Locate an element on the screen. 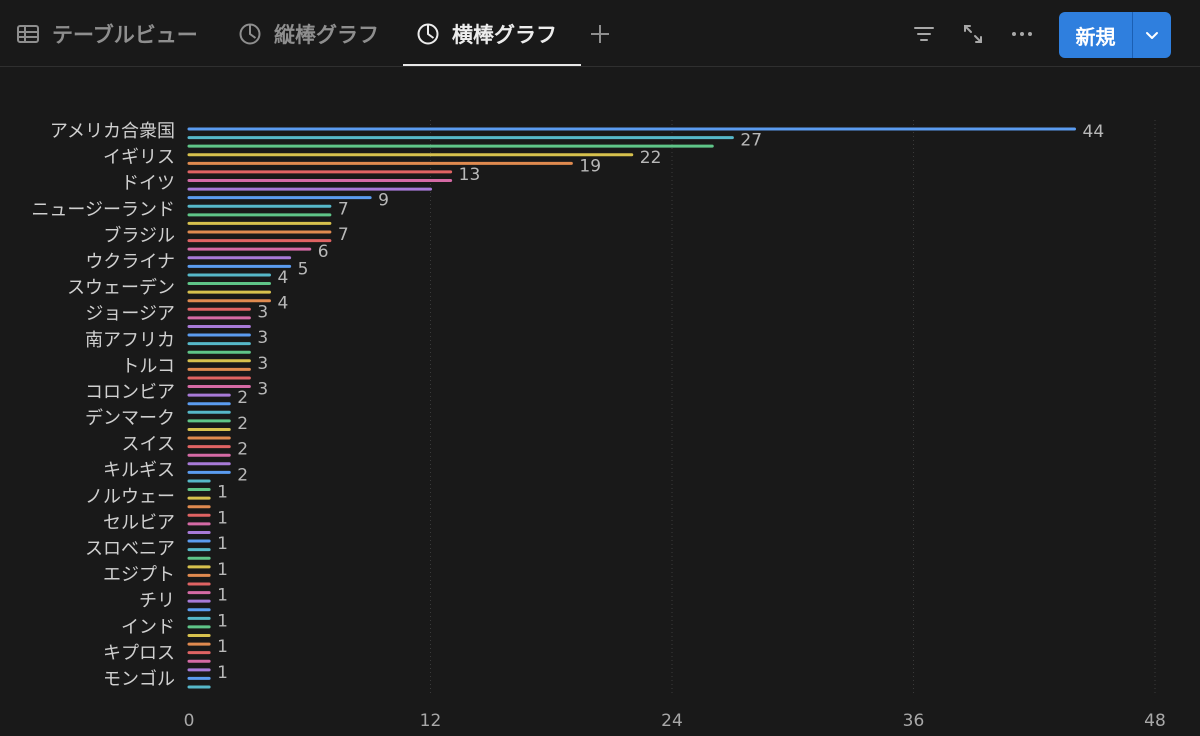  y-tick-label: 南アフリカ is located at coordinates (130, 340).